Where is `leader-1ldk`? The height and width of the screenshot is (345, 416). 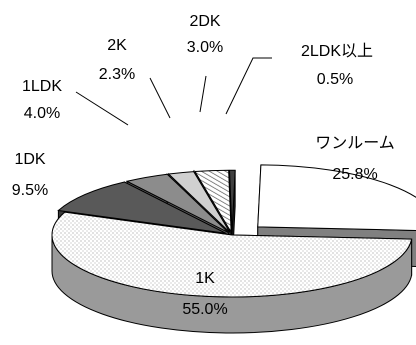
leader-1ldk is located at coordinates (102, 108).